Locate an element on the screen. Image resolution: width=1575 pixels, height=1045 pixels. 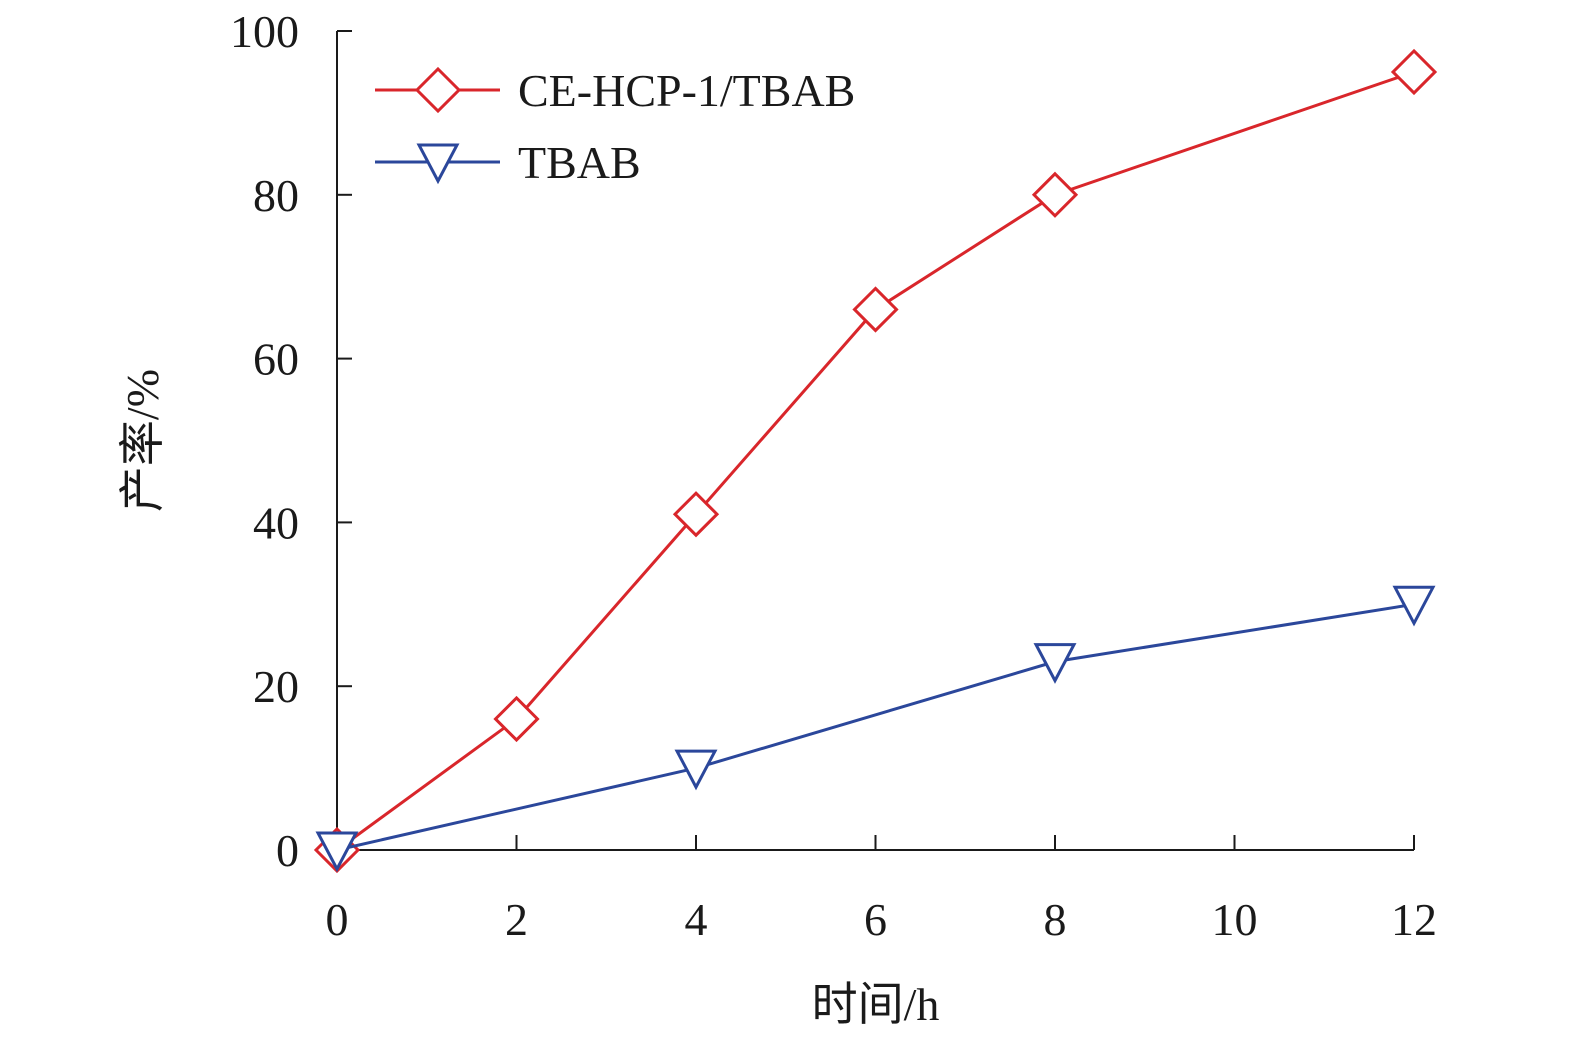
y-tick-label: 40 is located at coordinates (276, 522).